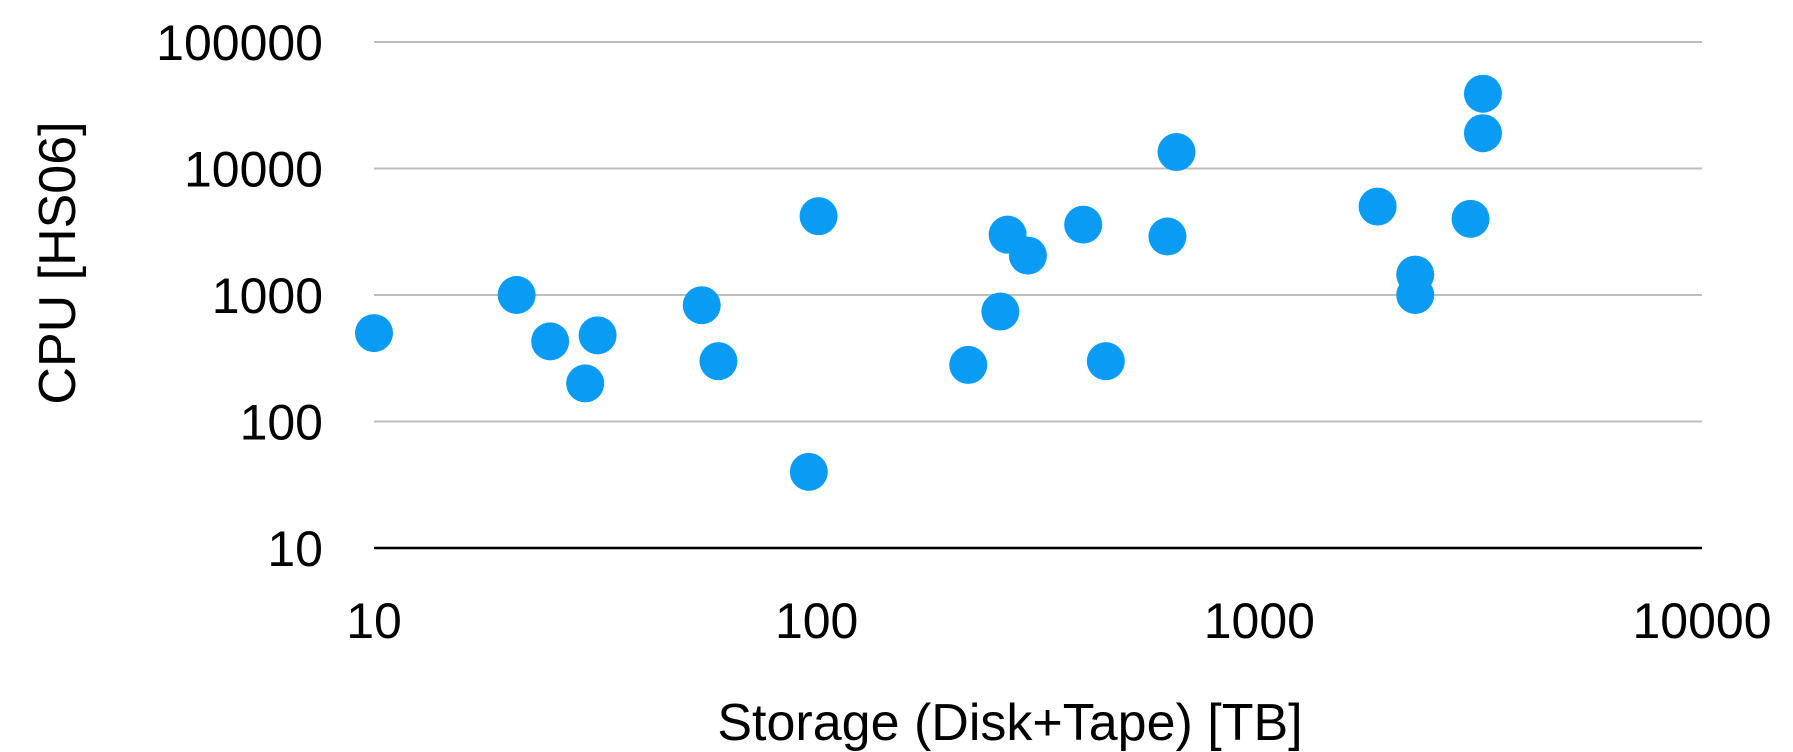  What do you see at coordinates (1009, 723) in the screenshot?
I see `x-axis-title: Storage (Disk+Tape) [TB]` at bounding box center [1009, 723].